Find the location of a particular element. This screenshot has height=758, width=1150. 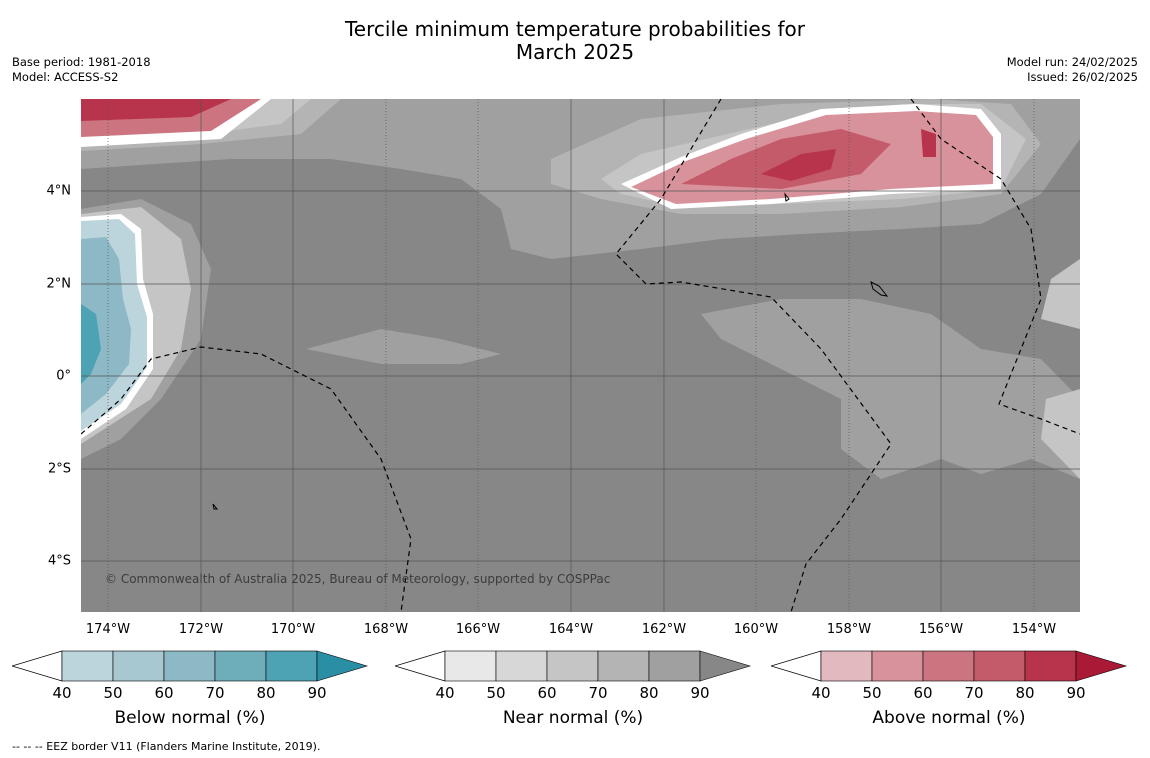

colorbar-title-below: Below normal (%) is located at coordinates (190, 718).